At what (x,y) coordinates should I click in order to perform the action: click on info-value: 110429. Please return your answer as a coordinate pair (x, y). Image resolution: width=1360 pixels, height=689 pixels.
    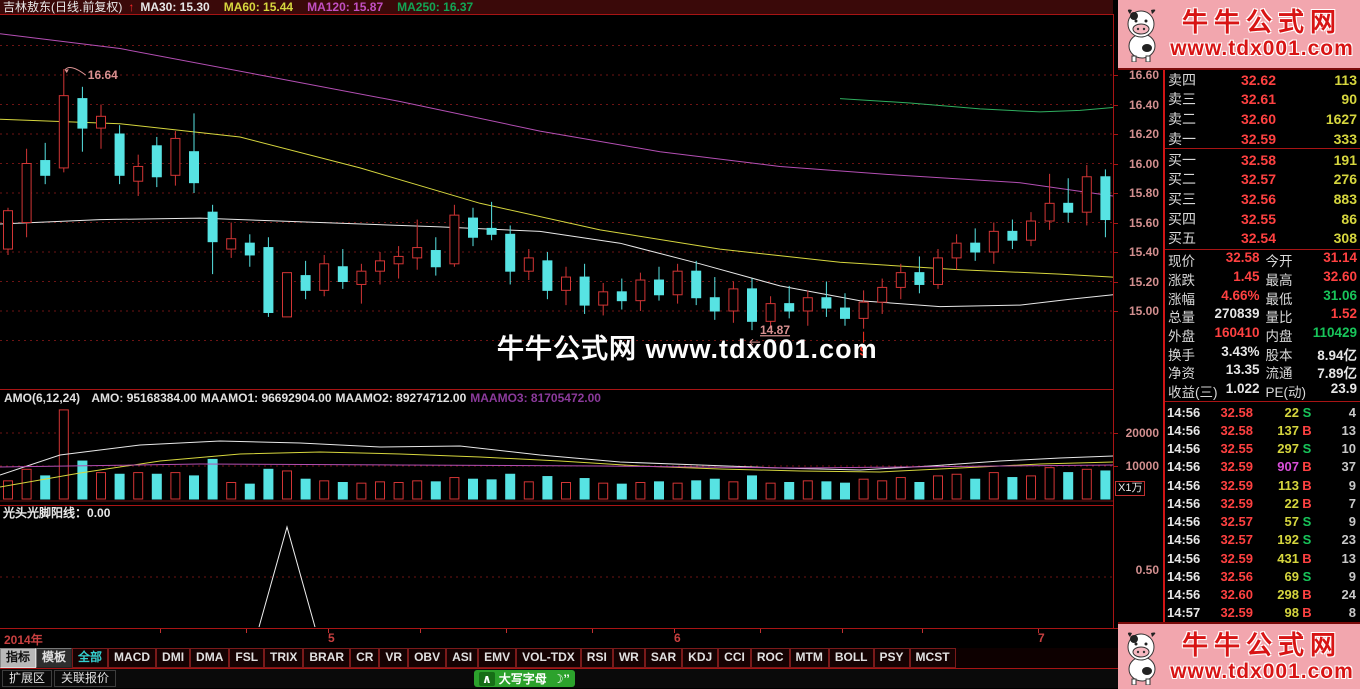
    Looking at the image, I should click on (1326, 335).